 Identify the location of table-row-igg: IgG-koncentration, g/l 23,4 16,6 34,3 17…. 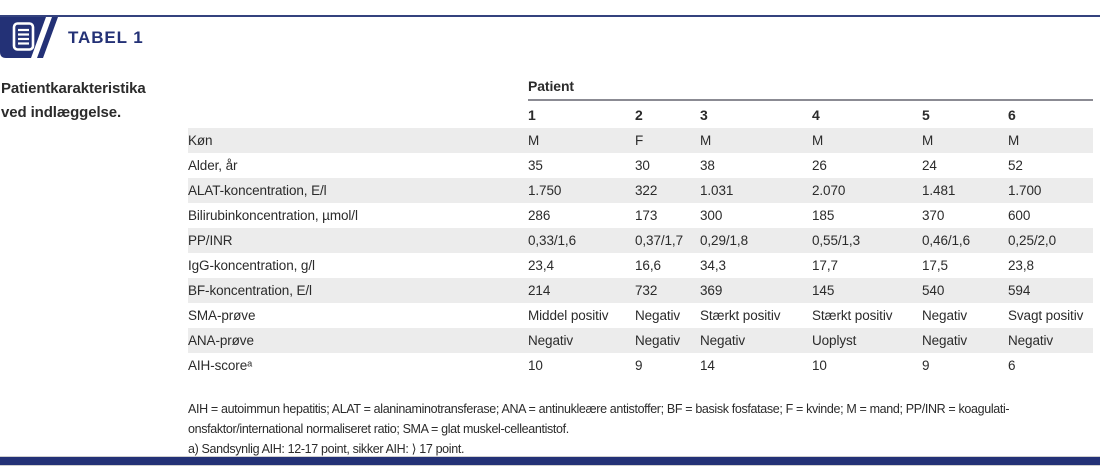
(640, 265).